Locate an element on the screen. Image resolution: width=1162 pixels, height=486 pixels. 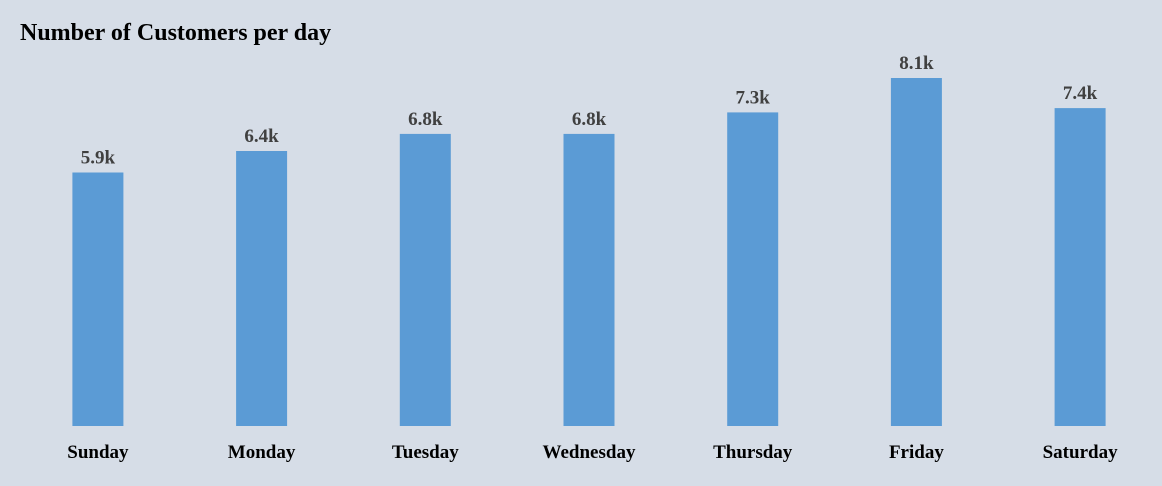
bar-thursday is located at coordinates (753, 269).